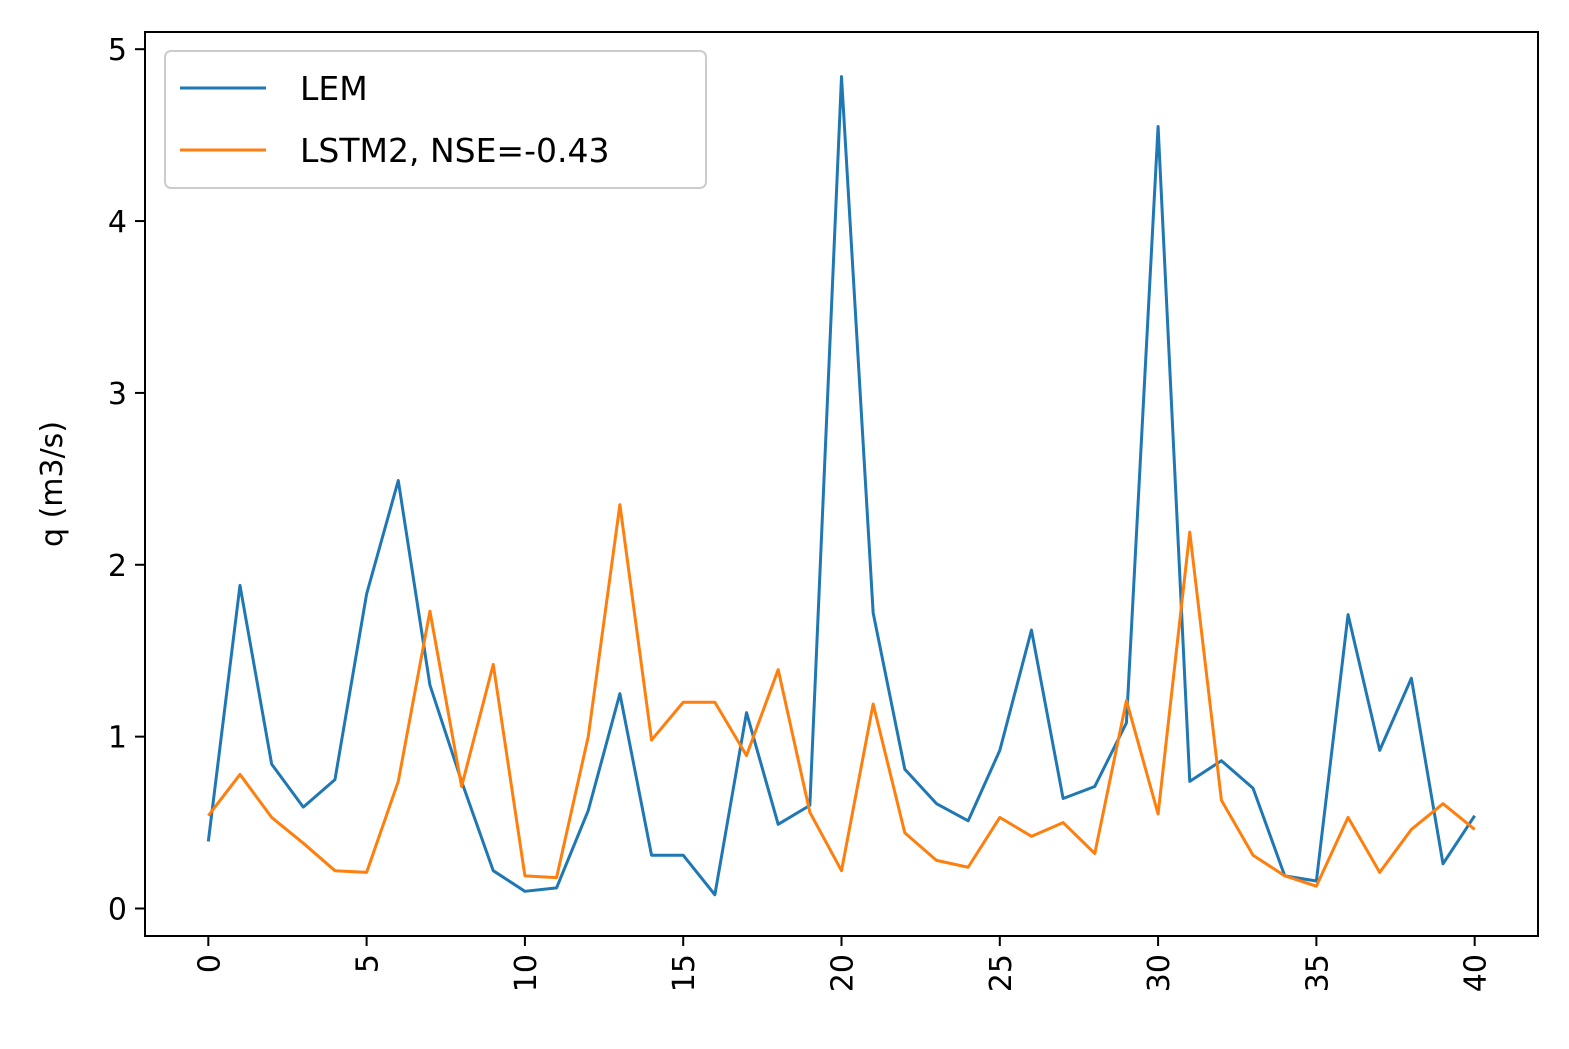 The width and height of the screenshot is (1569, 1049). I want to click on y-tick-label: 1, so click(117, 738).